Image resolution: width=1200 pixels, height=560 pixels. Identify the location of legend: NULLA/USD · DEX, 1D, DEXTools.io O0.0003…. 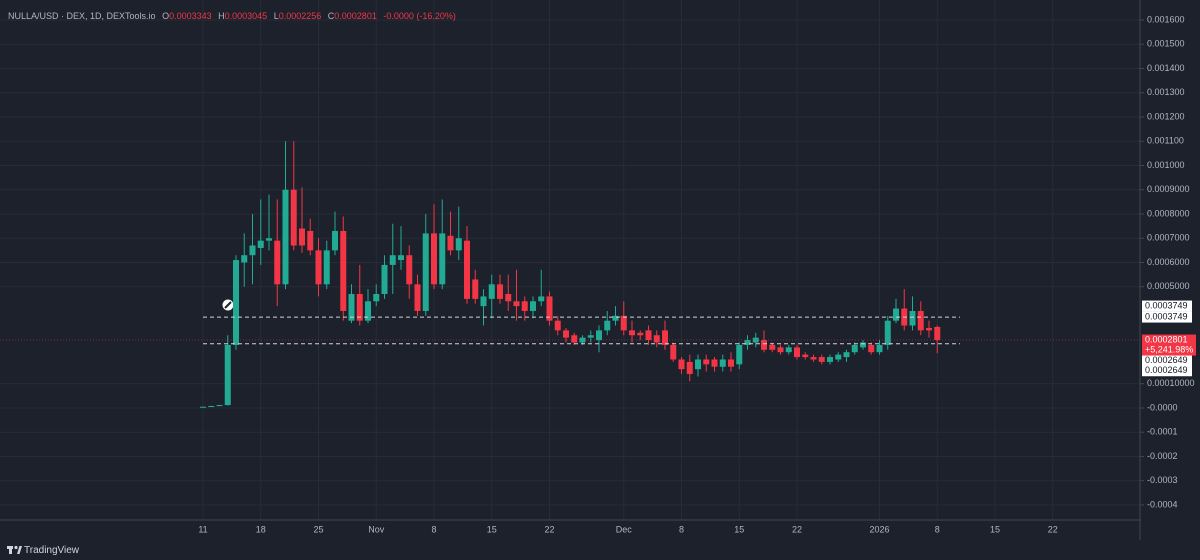
(232, 16).